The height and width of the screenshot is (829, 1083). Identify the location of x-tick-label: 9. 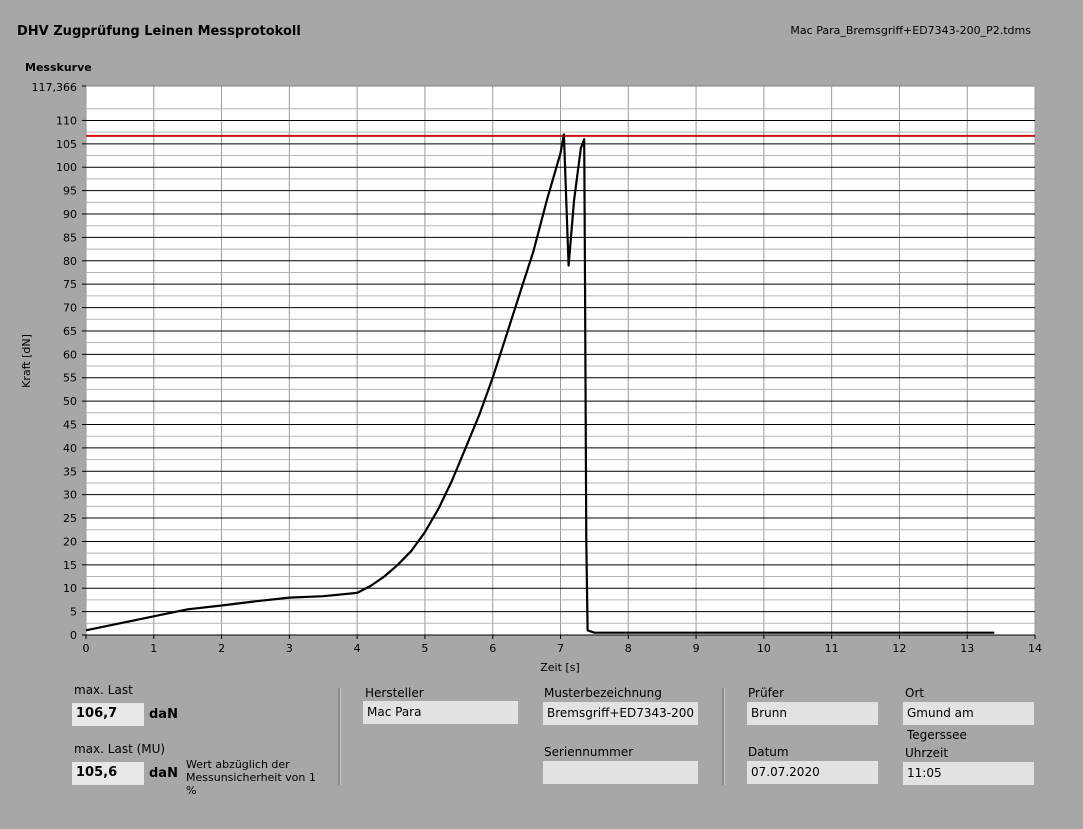
(696, 648).